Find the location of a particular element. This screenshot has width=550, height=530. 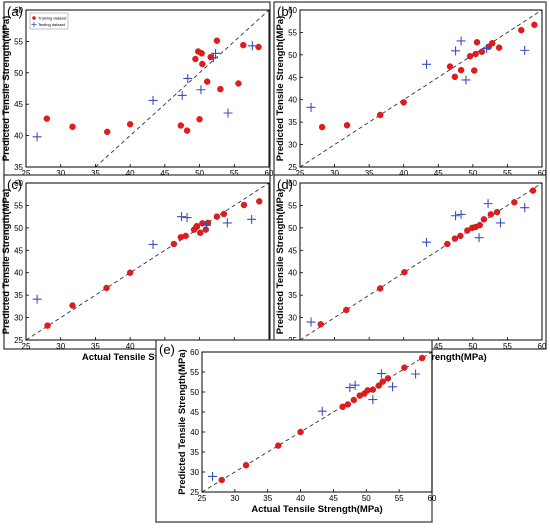

diagonal-reference-line is located at coordinates (147, 261).